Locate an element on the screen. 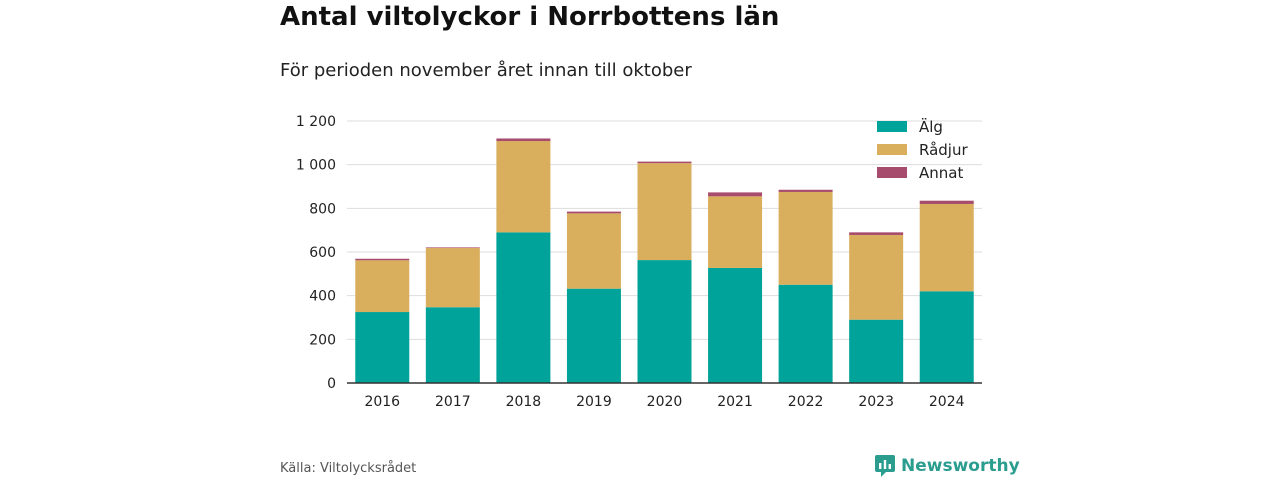  legend-label: Älg is located at coordinates (931, 126).